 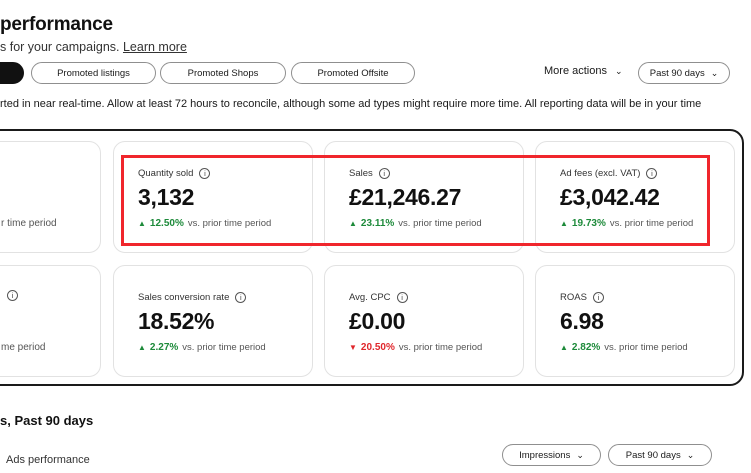 I want to click on arrow-down-icon: ▼, so click(x=353, y=347).